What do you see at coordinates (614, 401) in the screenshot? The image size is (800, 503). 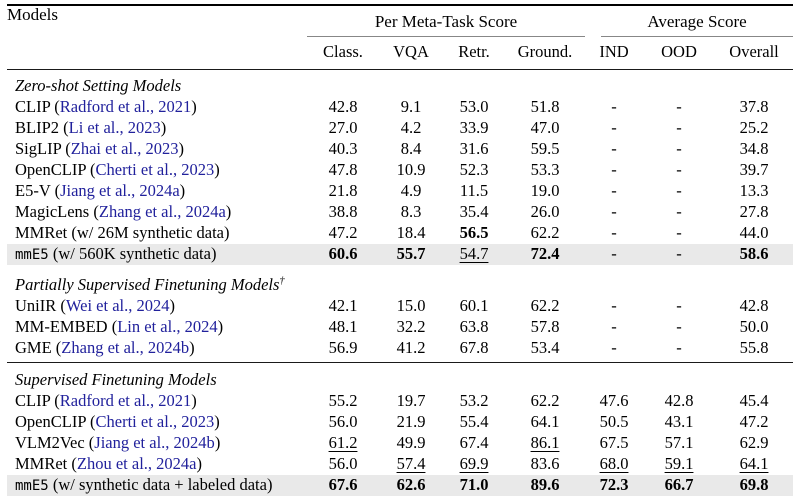 I see `score-value: 47.6` at bounding box center [614, 401].